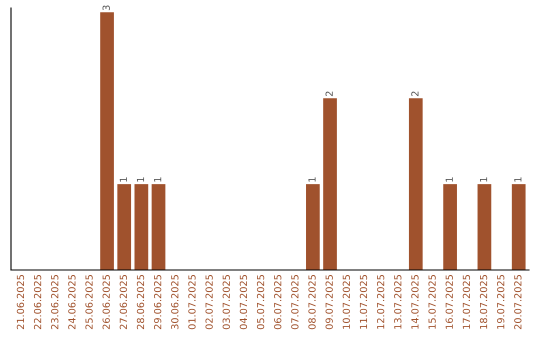 This screenshot has height=340, width=540. Describe the element at coordinates (432, 302) in the screenshot. I see `x-tick-label: 15.07.2025` at that location.